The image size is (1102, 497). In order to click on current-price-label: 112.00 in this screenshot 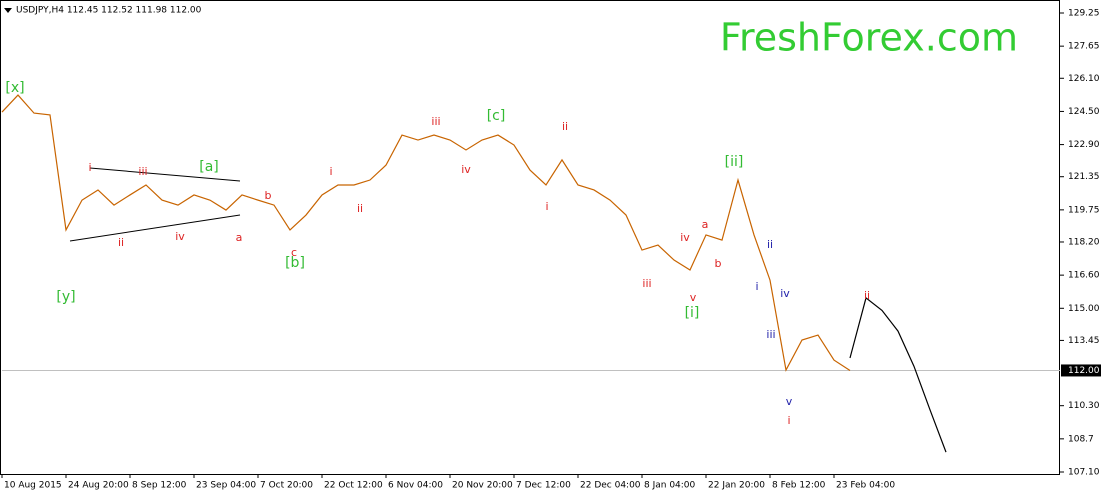, I will do `click(1084, 371)`.